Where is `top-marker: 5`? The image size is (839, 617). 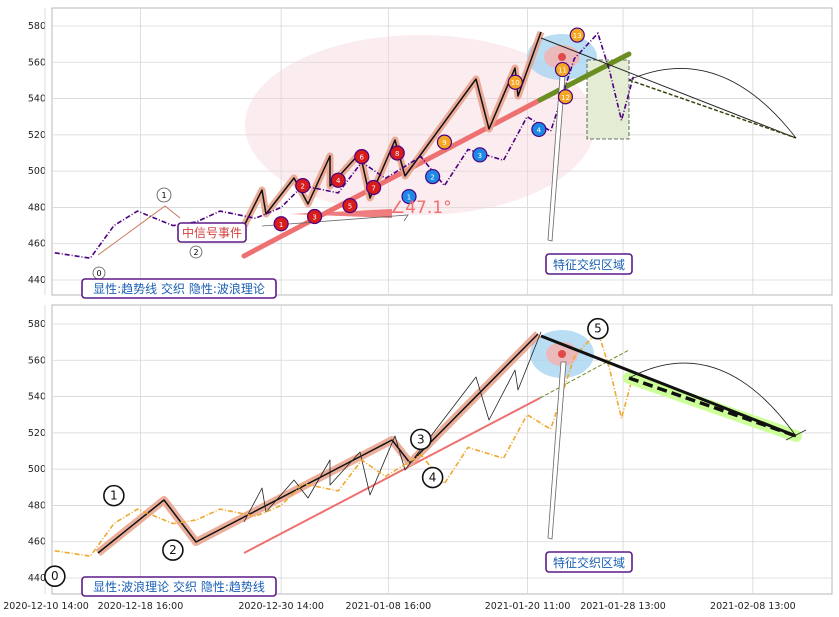
top-marker: 5 is located at coordinates (350, 206).